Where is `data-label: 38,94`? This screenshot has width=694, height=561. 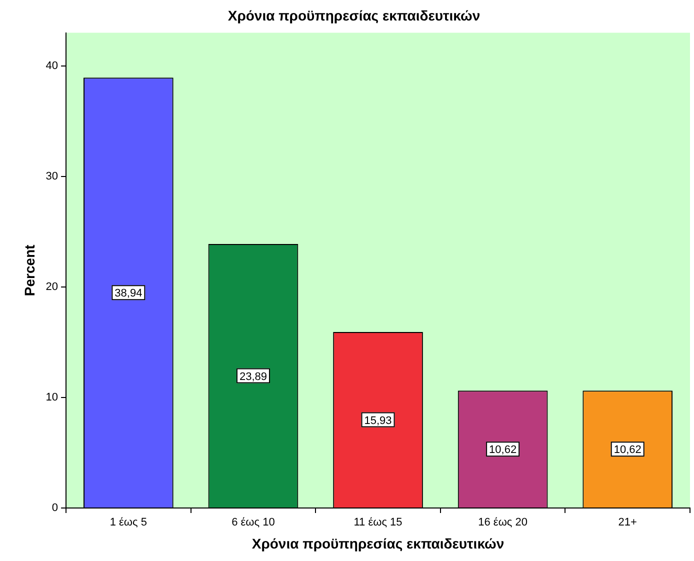
data-label: 38,94 is located at coordinates (128, 294).